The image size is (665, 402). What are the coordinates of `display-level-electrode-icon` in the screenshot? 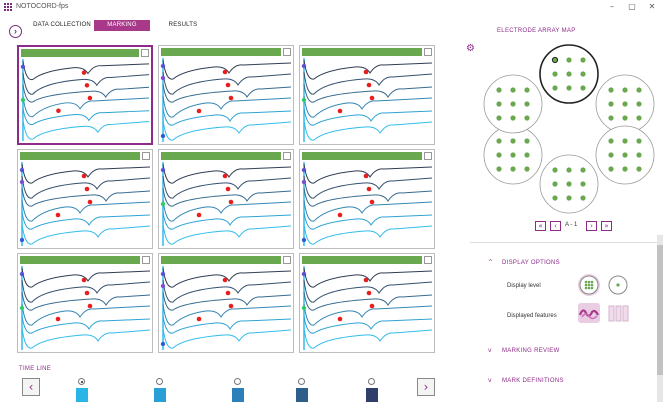 It's located at (618, 285).